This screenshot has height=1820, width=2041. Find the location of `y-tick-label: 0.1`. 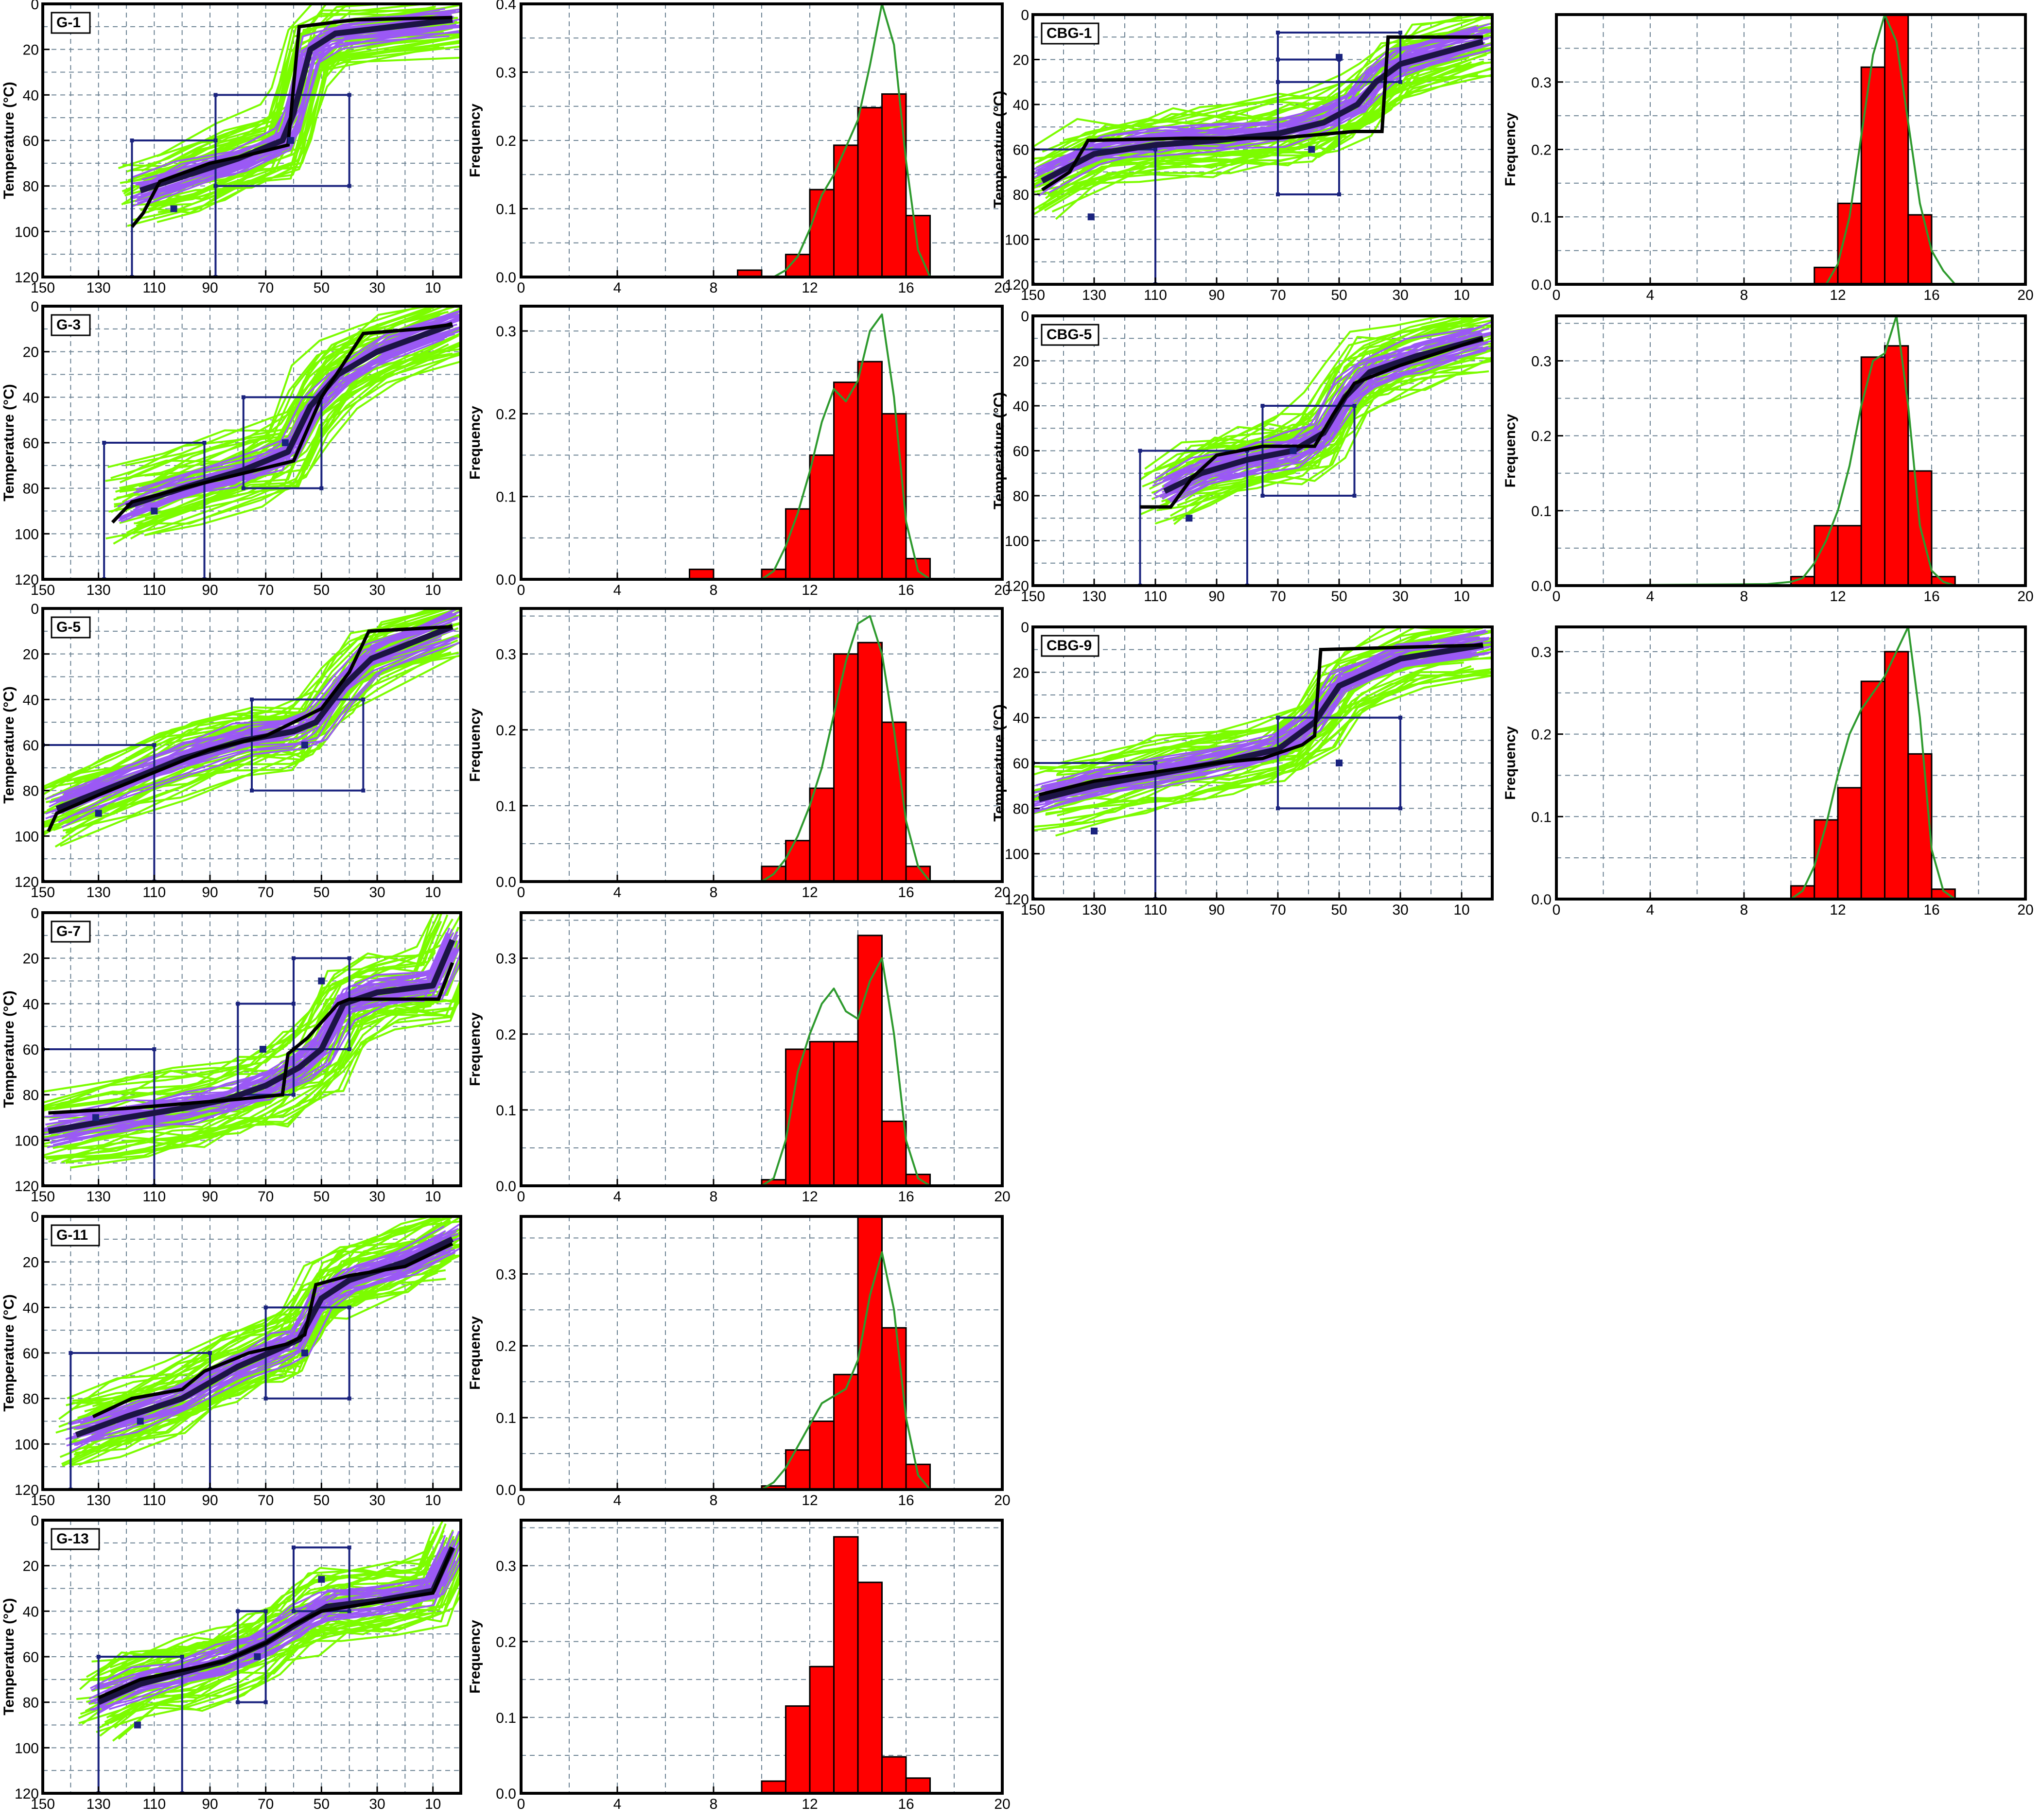

y-tick-label: 0.1 is located at coordinates (1542, 817).